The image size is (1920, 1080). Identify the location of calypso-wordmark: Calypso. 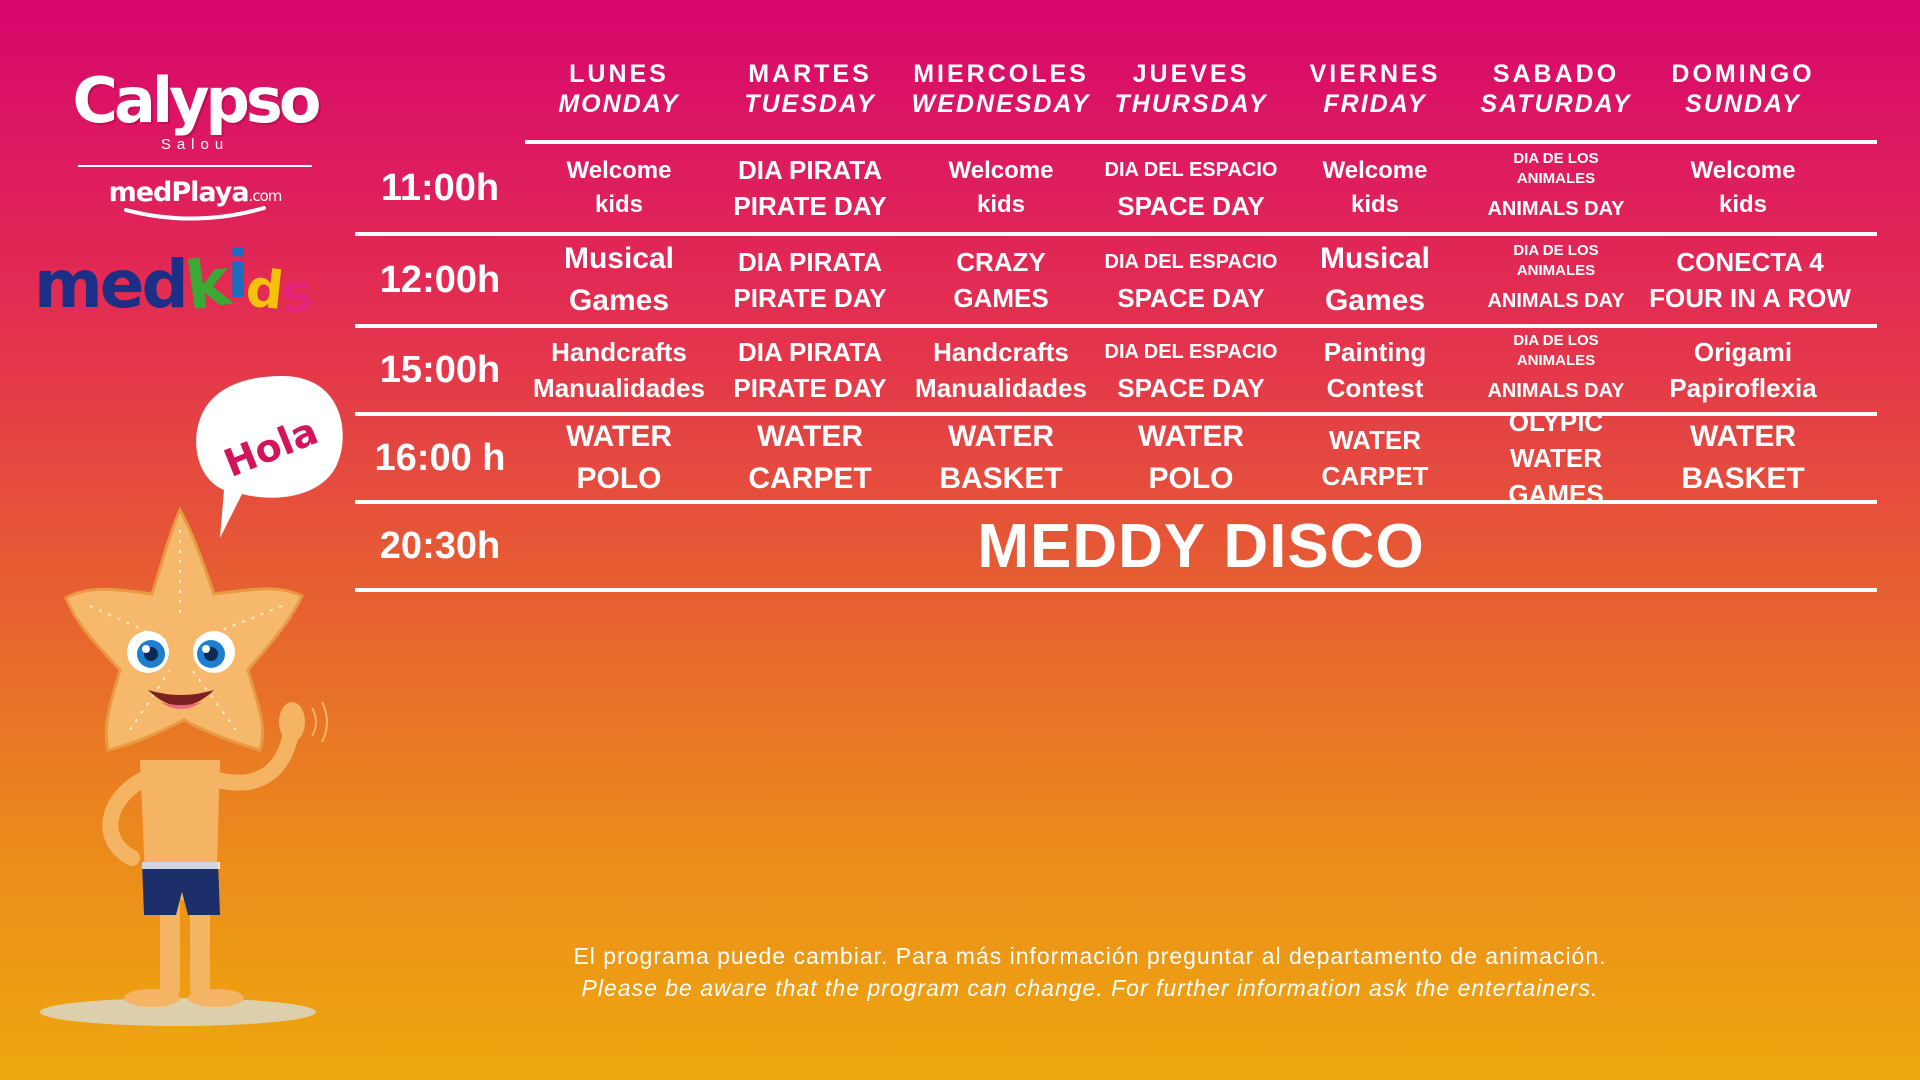
(197, 100).